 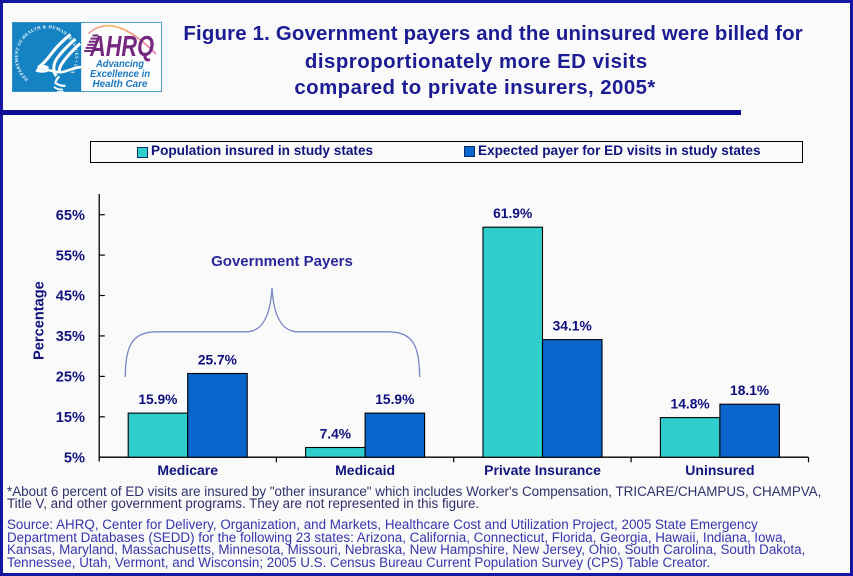 What do you see at coordinates (365, 470) in the screenshot?
I see `svg-text: Medicaid` at bounding box center [365, 470].